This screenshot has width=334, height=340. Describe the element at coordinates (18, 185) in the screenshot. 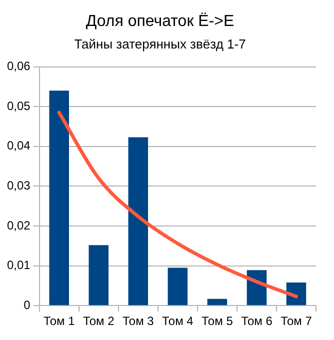

I see `y-tick-label: 0,03` at that location.